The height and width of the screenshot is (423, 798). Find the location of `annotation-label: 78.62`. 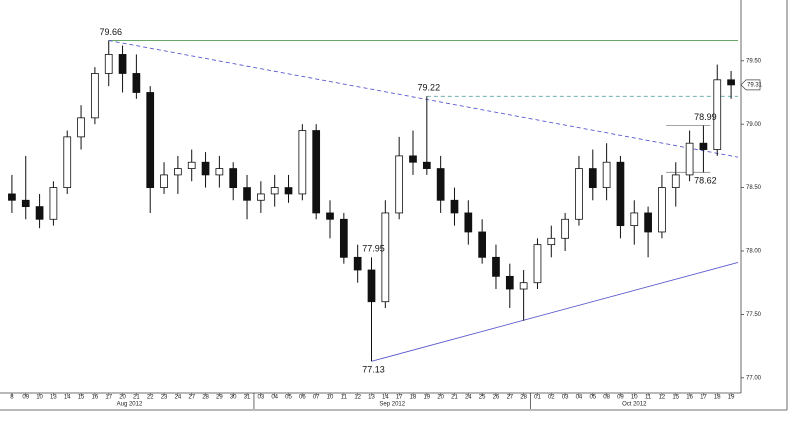

annotation-label: 78.62 is located at coordinates (705, 181).